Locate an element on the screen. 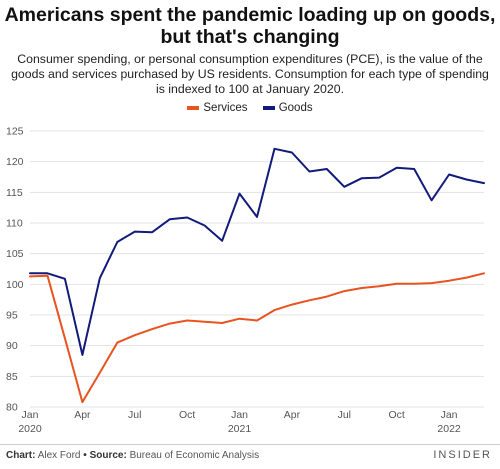  y-tick-label-115: 115 is located at coordinates (14, 193).